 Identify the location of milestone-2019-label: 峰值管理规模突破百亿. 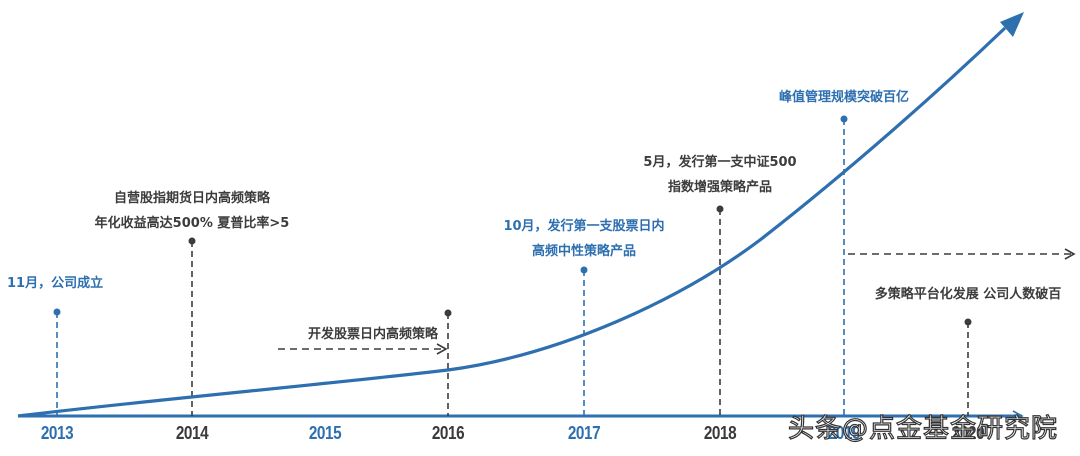
(844, 97).